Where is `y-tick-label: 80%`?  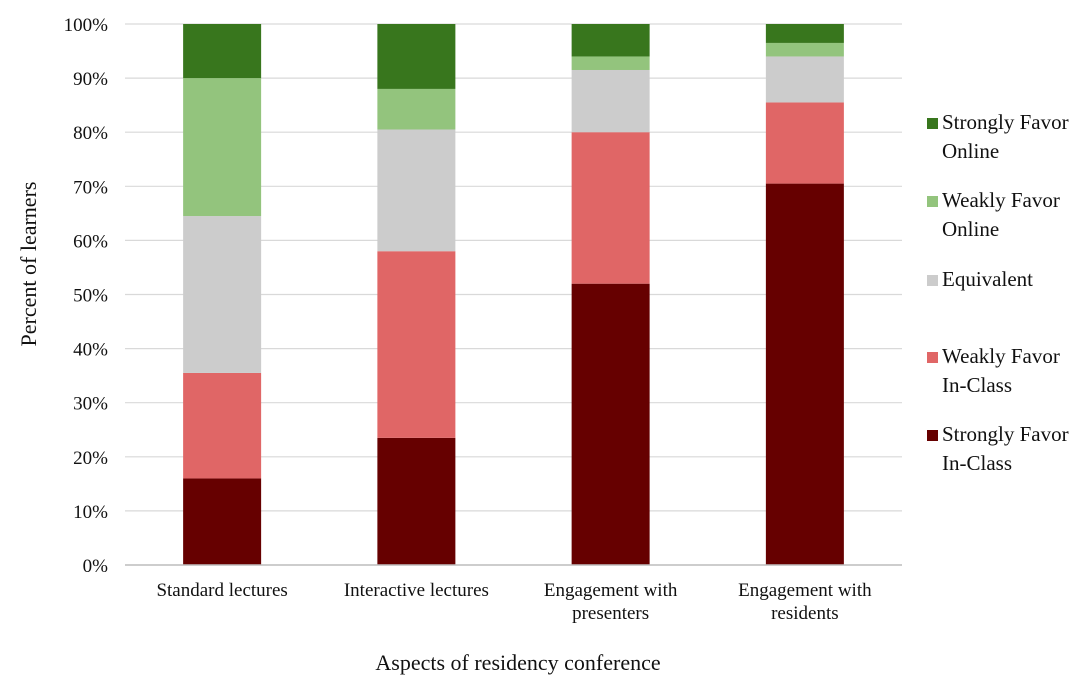 y-tick-label: 80% is located at coordinates (90, 133).